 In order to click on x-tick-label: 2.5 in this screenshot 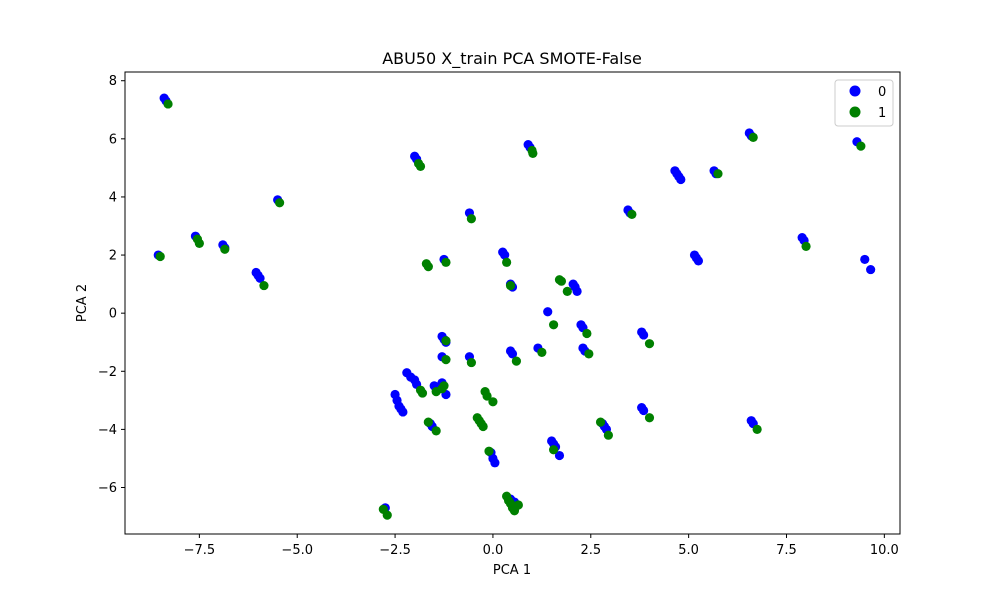, I will do `click(590, 550)`.